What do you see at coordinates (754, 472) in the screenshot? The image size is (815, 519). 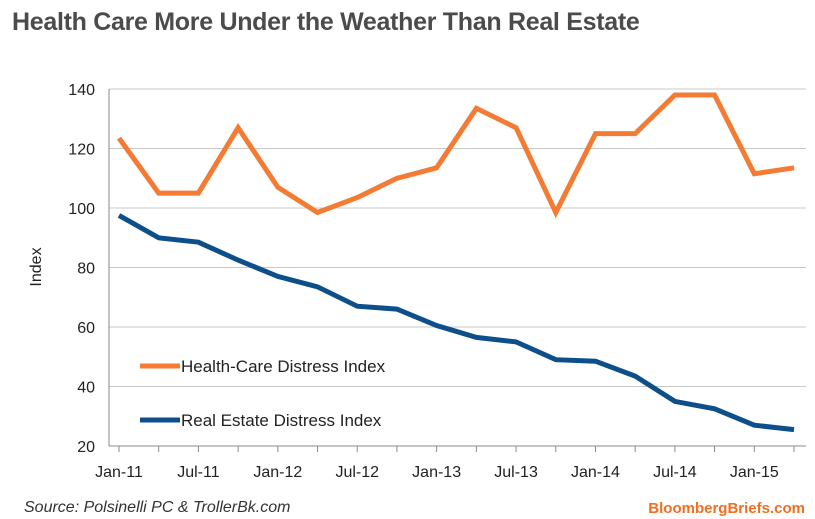 I see `x-tick-label: Jan-15` at bounding box center [754, 472].